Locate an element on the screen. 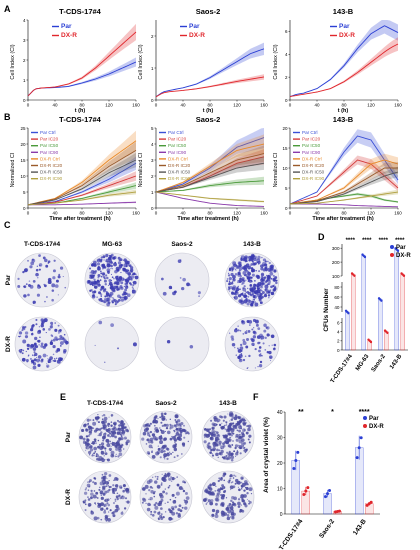  panel-d-point is located at coordinates (387, 333).